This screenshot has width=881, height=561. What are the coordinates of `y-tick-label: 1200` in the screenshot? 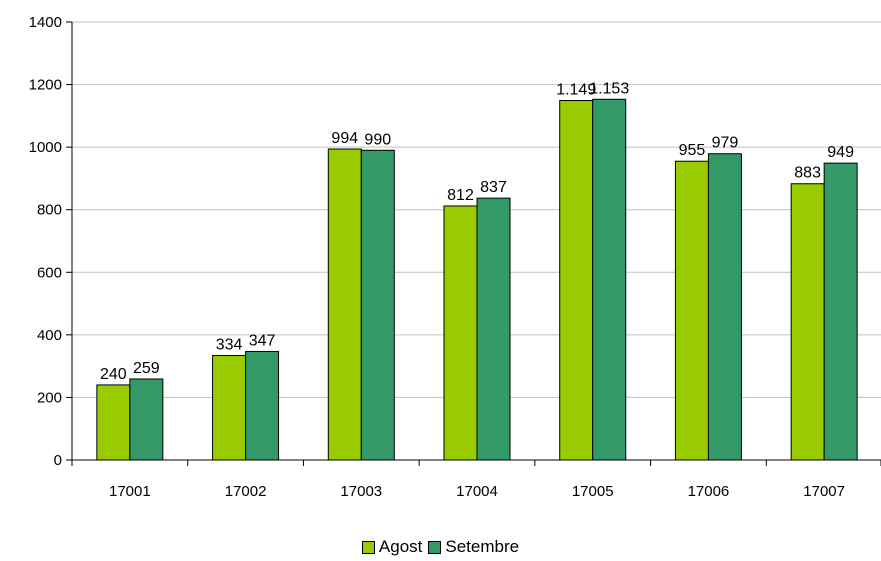 It's located at (45, 85).